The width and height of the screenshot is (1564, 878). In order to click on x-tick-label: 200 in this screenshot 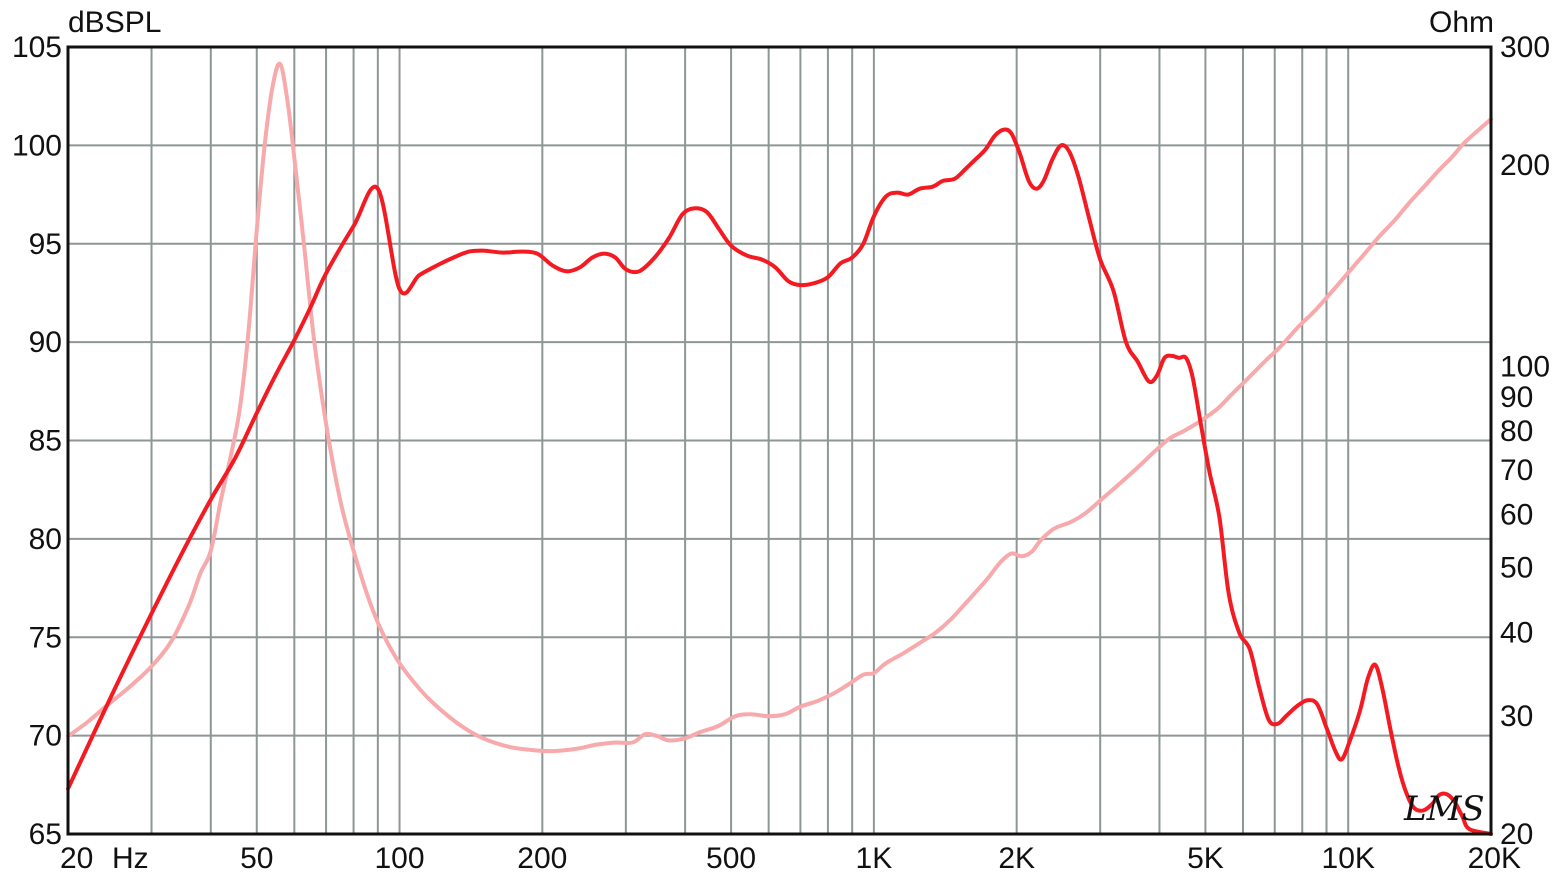, I will do `click(542, 858)`.